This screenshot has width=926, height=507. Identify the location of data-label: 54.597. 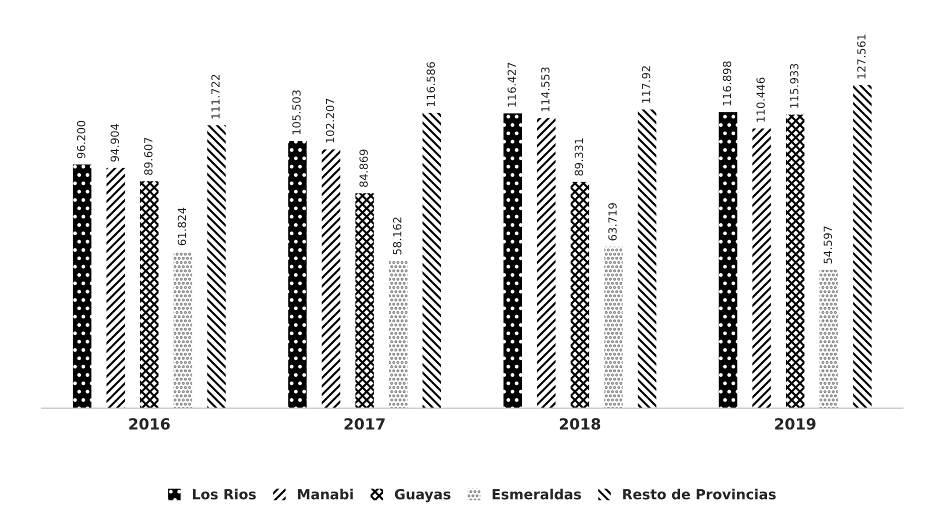
(828, 245).